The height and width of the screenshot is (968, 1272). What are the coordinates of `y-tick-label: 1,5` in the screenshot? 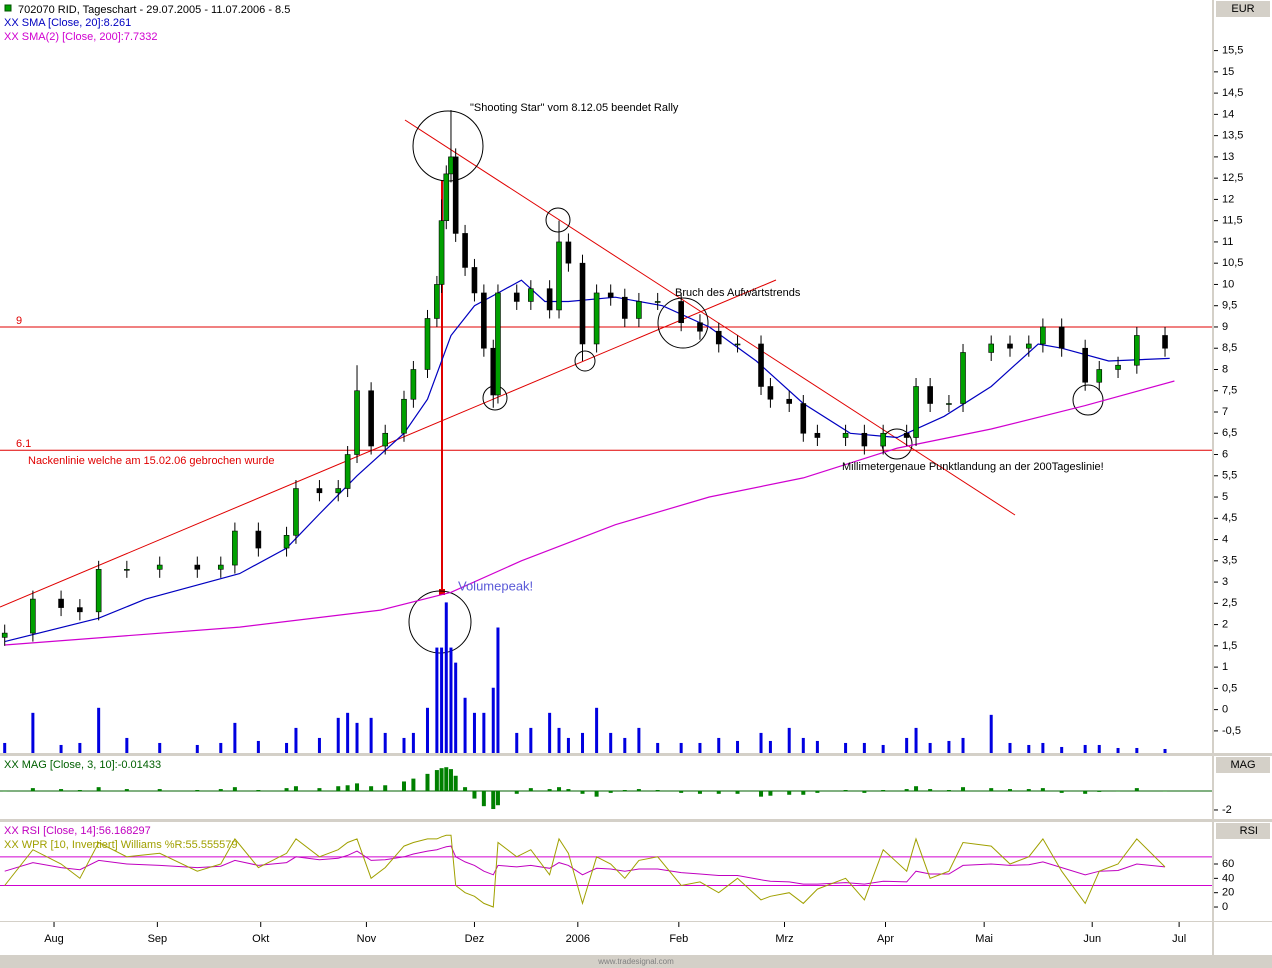 It's located at (1229, 646).